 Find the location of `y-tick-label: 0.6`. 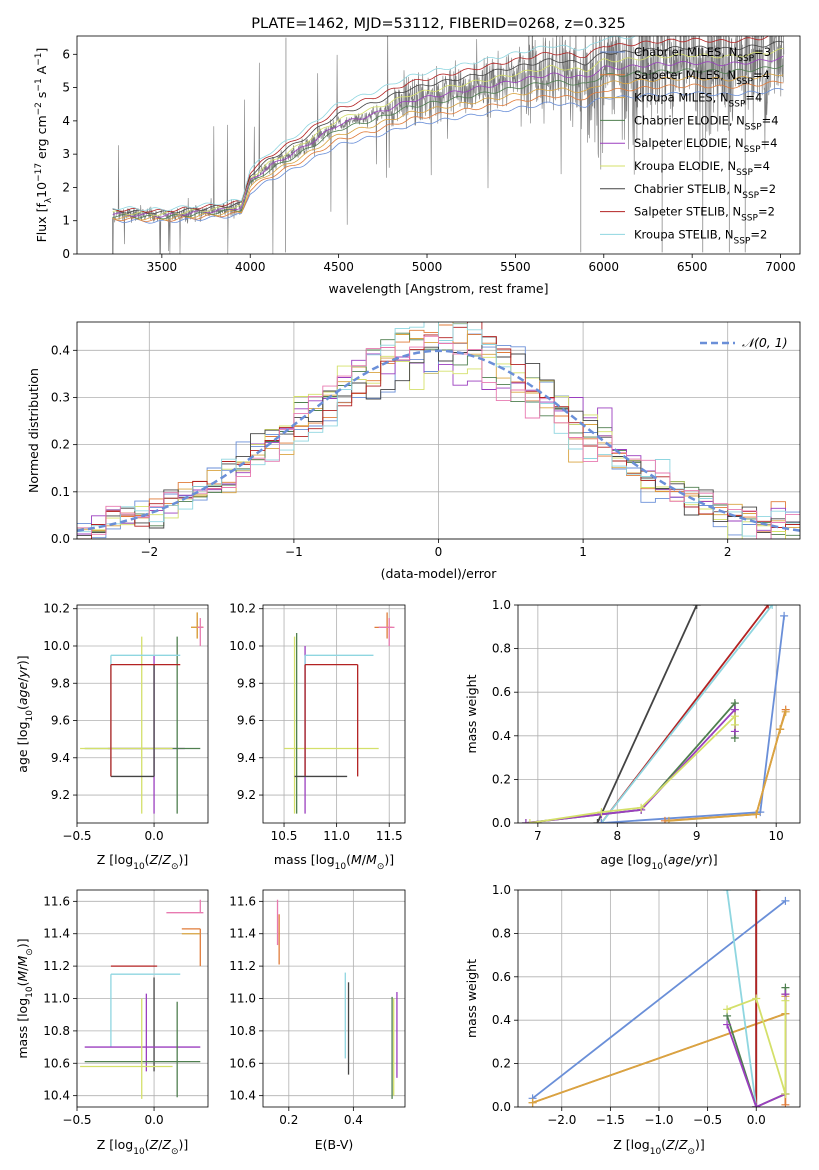

y-tick-label: 0.6 is located at coordinates (501, 692).